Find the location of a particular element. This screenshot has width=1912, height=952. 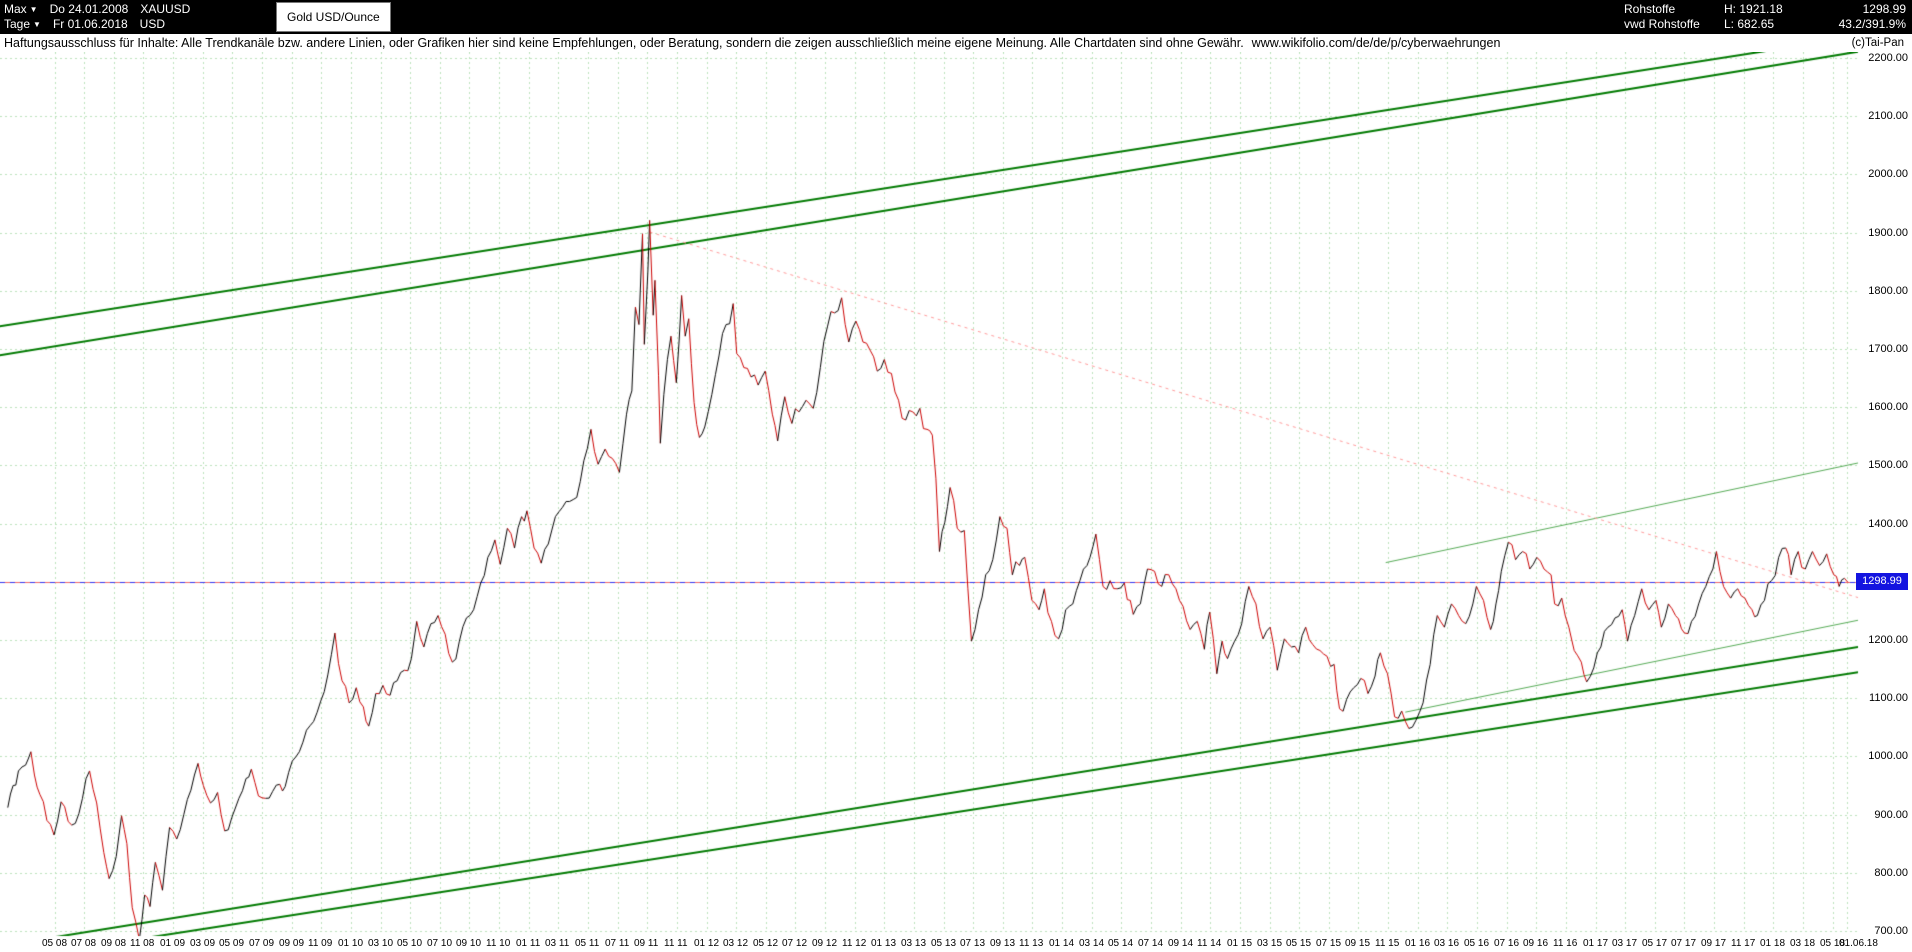

x-tick-label: 05 12 is located at coordinates (766, 943).